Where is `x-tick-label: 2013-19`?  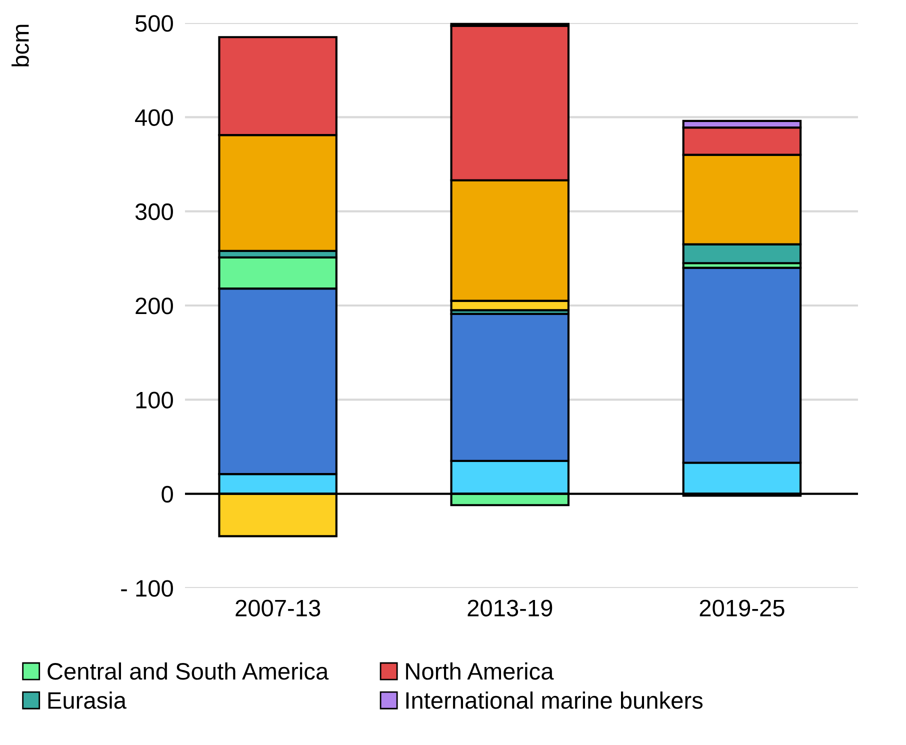
x-tick-label: 2013-19 is located at coordinates (510, 608).